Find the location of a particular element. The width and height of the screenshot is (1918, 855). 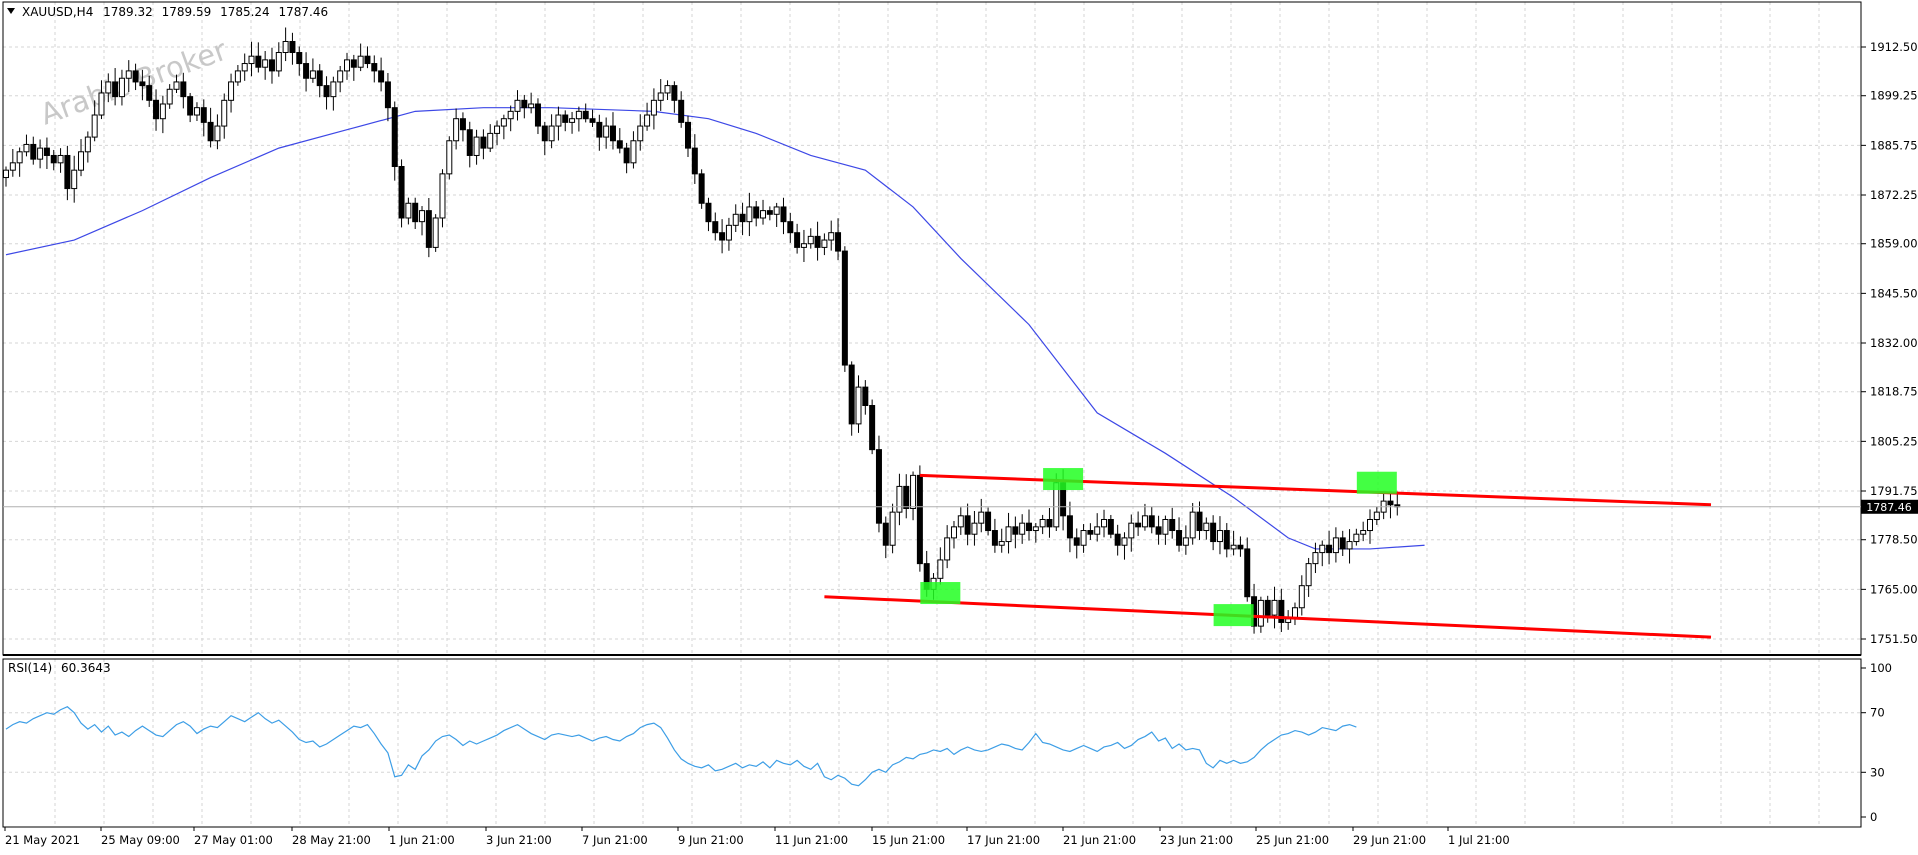

time-tick-label: 15 Jun 21:00 is located at coordinates (908, 840).